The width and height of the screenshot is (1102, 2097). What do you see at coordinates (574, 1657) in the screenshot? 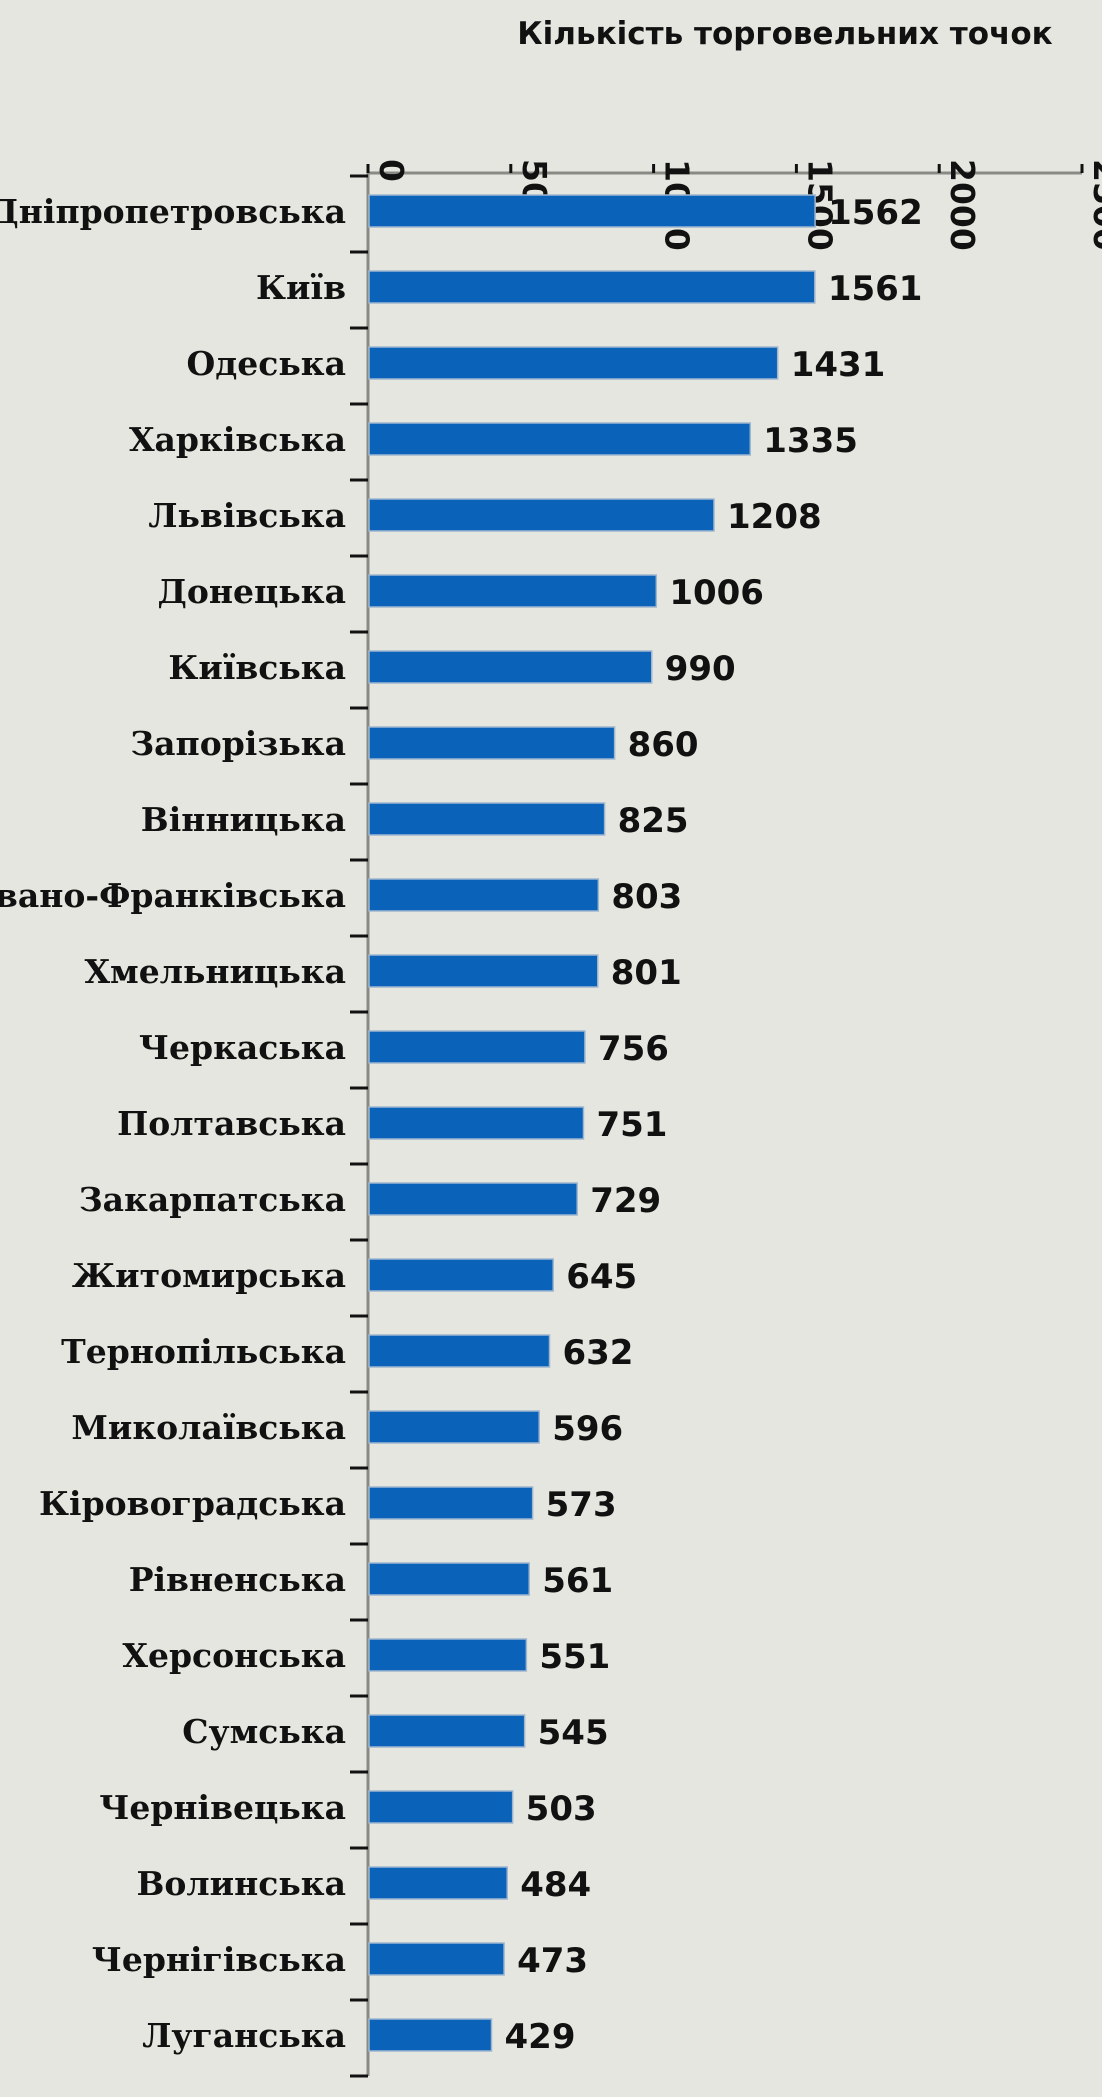
I see `data-label: 551` at bounding box center [574, 1657].